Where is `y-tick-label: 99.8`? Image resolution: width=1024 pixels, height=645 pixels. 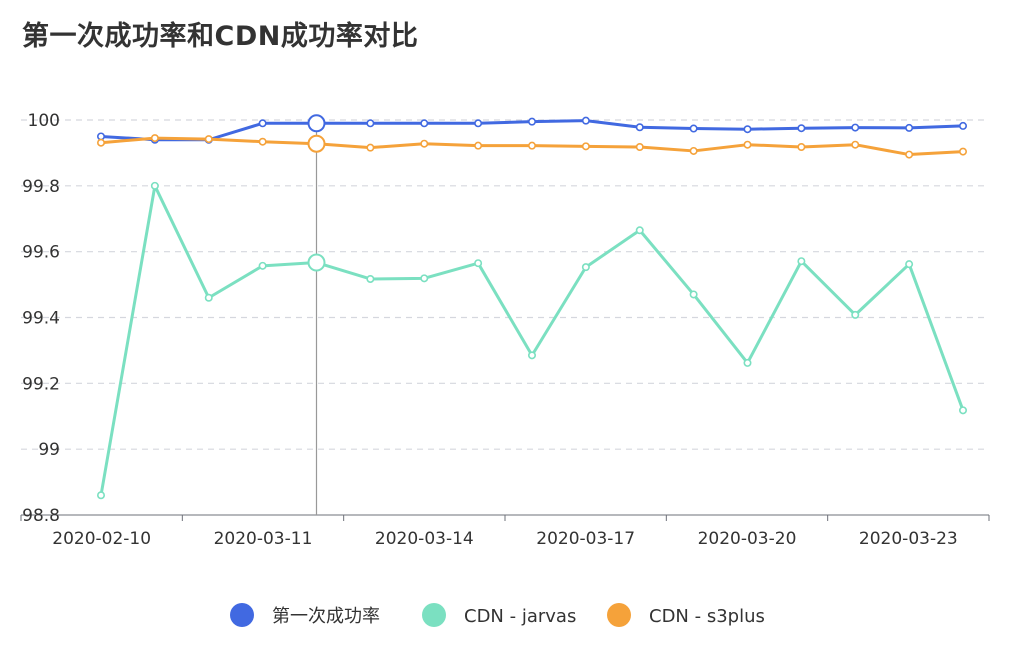 y-tick-label: 99.8 is located at coordinates (41, 187).